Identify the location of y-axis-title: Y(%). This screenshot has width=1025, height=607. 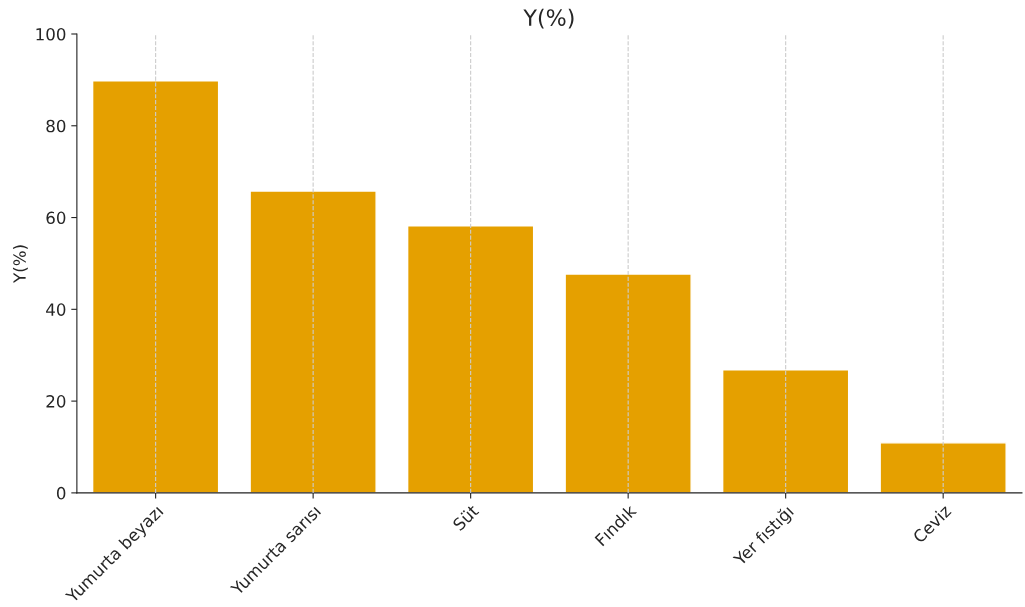
(20, 264).